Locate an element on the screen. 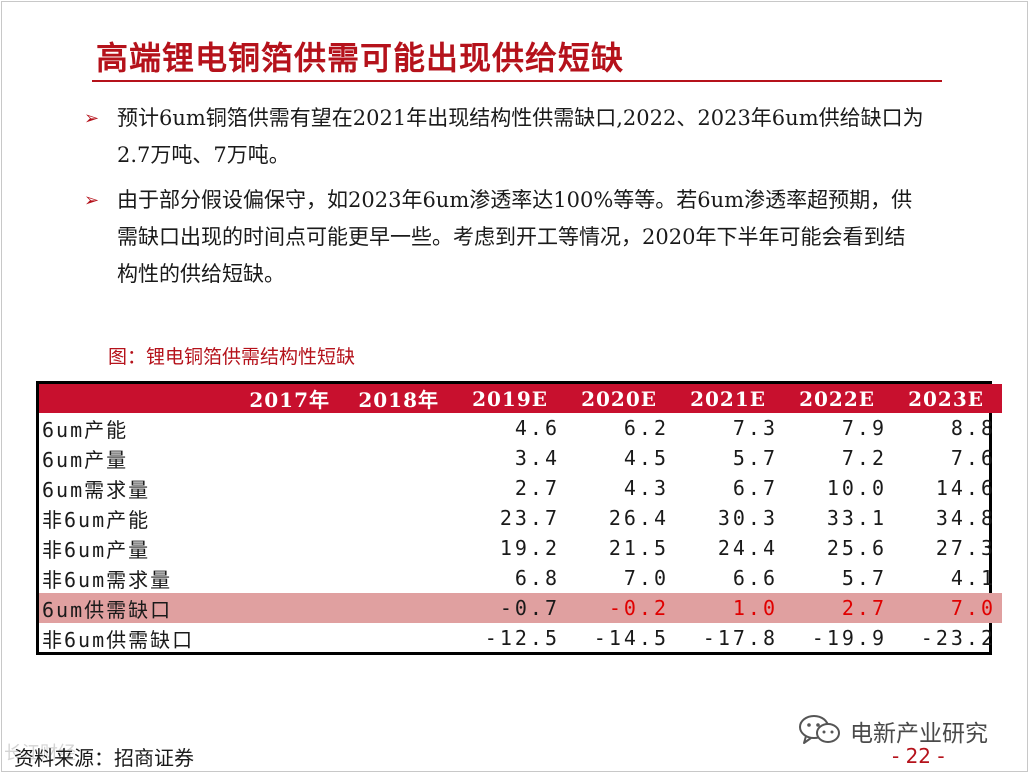  row-label: 6um需求量 is located at coordinates (96, 489).